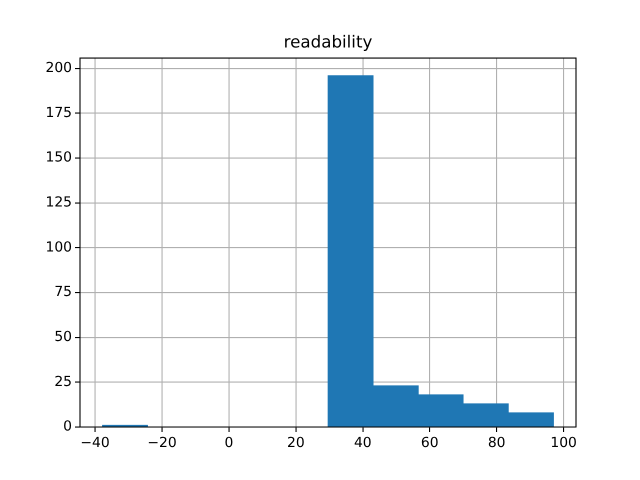 This screenshot has width=640, height=480. Describe the element at coordinates (563, 442) in the screenshot. I see `x-tick-label: 100` at that location.